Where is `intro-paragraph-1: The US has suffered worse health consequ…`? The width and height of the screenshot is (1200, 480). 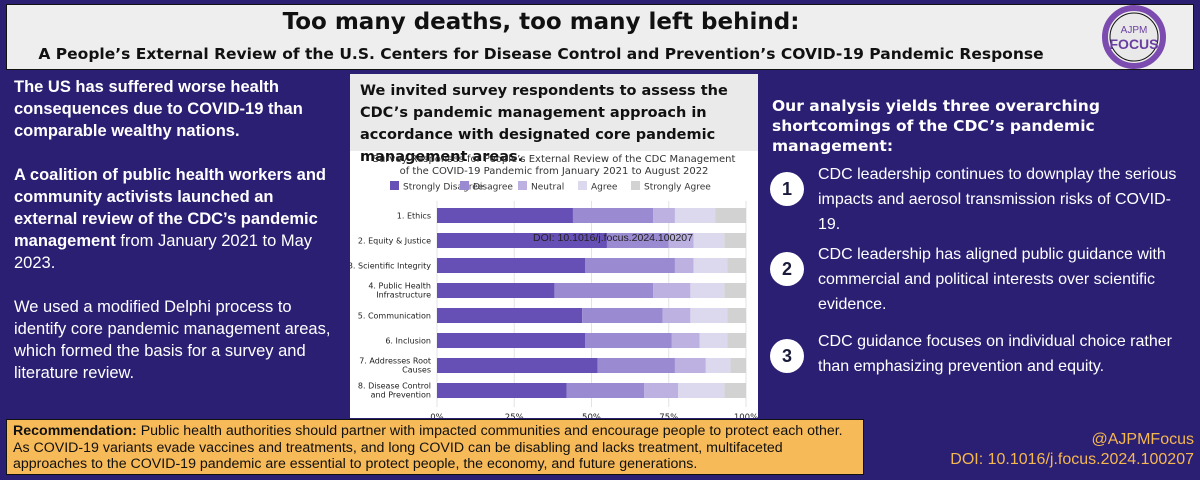
intro-paragraph-1: The US has suffered worse health consequ… is located at coordinates (158, 109).